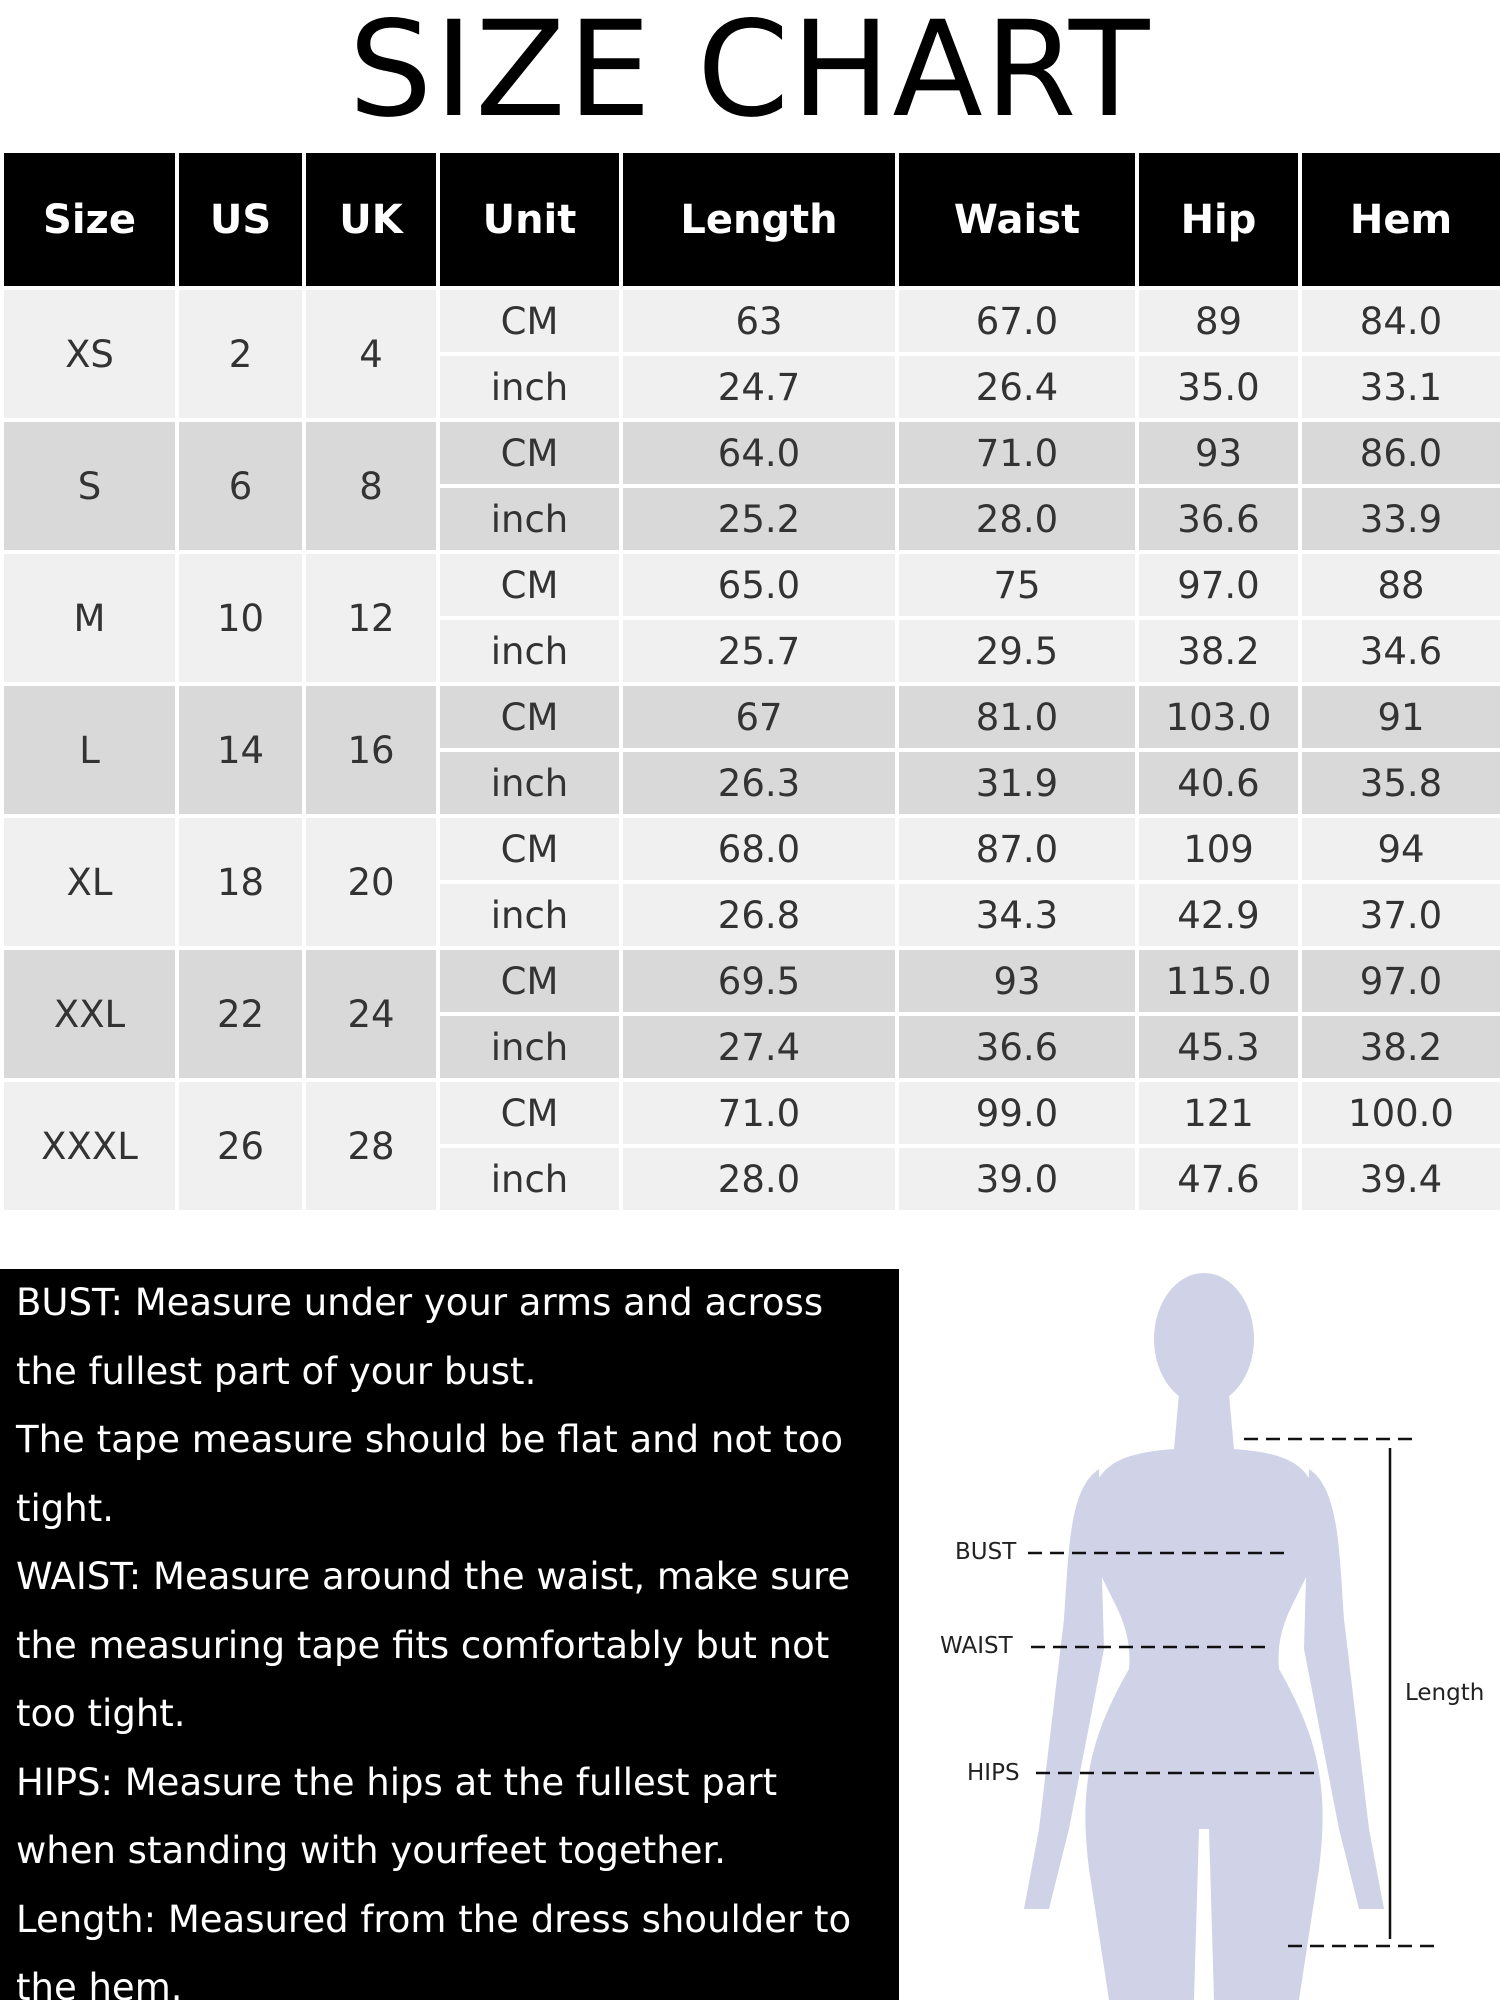  Describe the element at coordinates (1399, 1179) in the screenshot. I see `value-cell: 39.4` at that location.